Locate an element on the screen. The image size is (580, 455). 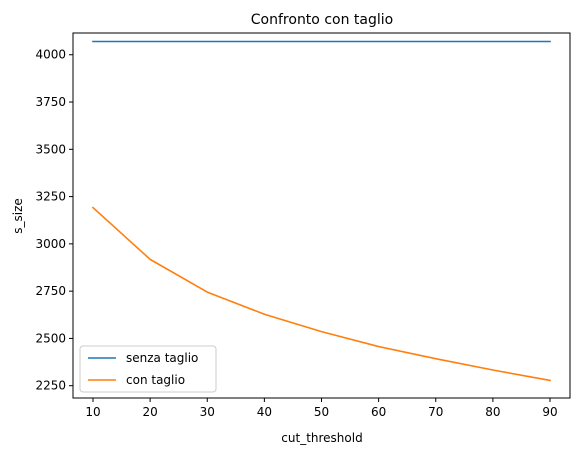
x-tick-label: 30 is located at coordinates (207, 412).